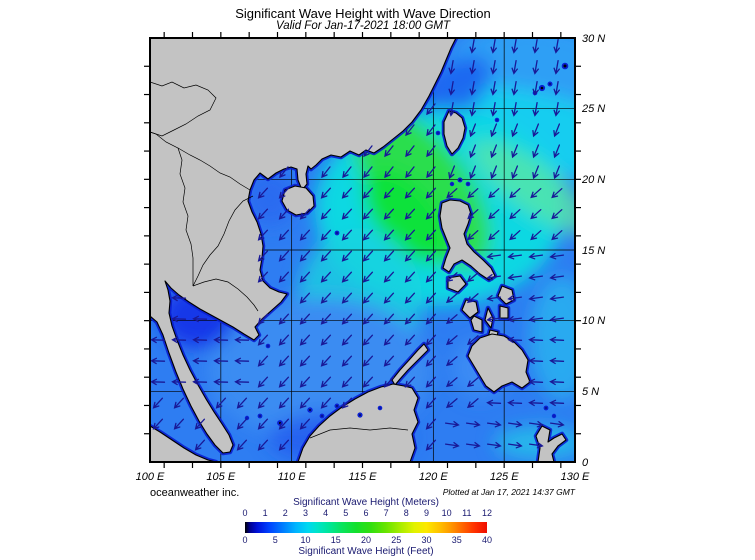  I want to click on legend-meter-tick: 0, so click(245, 513).